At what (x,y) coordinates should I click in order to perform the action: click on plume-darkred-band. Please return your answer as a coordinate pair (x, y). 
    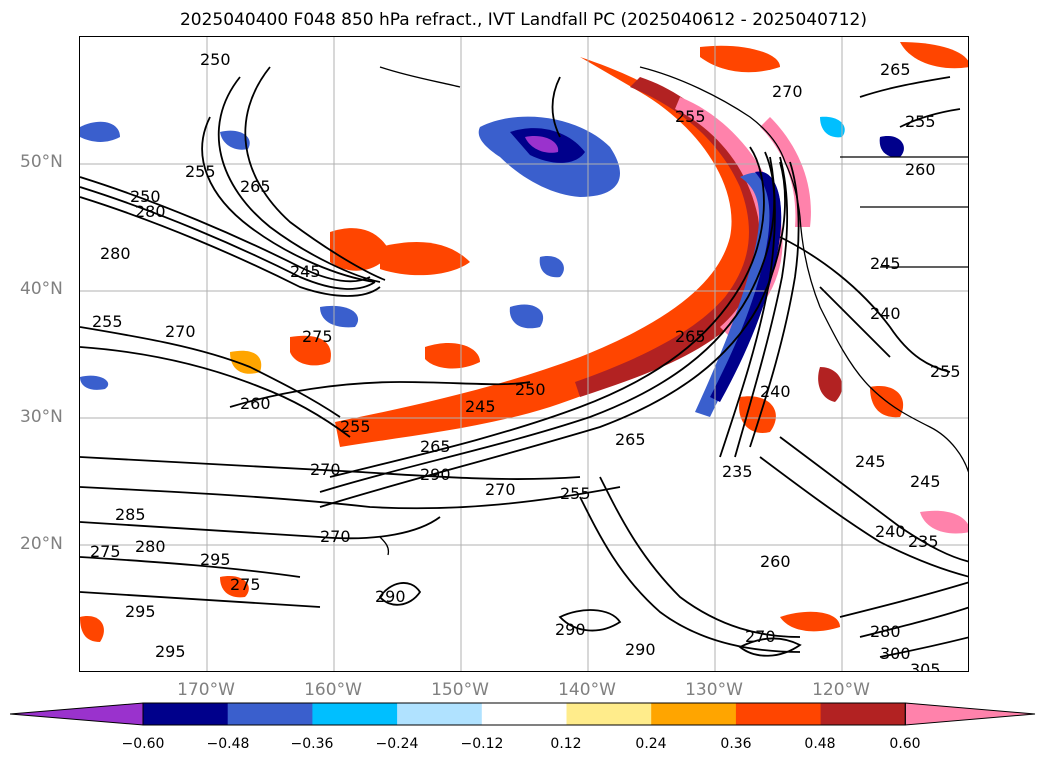
    Looking at the image, I should click on (673, 237).